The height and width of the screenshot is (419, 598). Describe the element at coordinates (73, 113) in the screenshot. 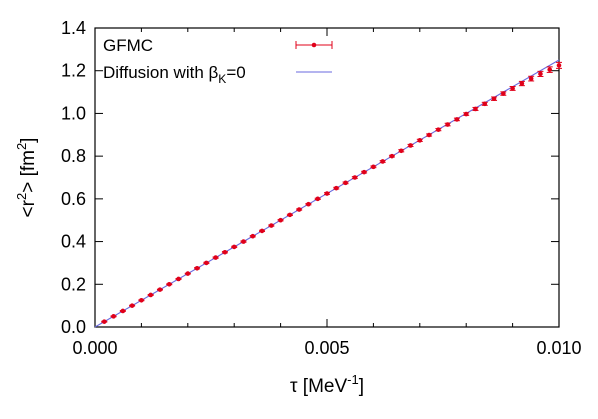

I see `y-tick-label: 1.0` at that location.